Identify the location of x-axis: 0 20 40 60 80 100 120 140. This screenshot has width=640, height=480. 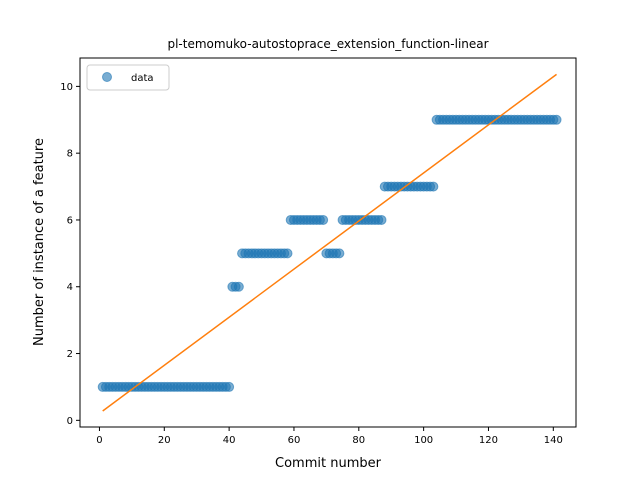
(329, 436).